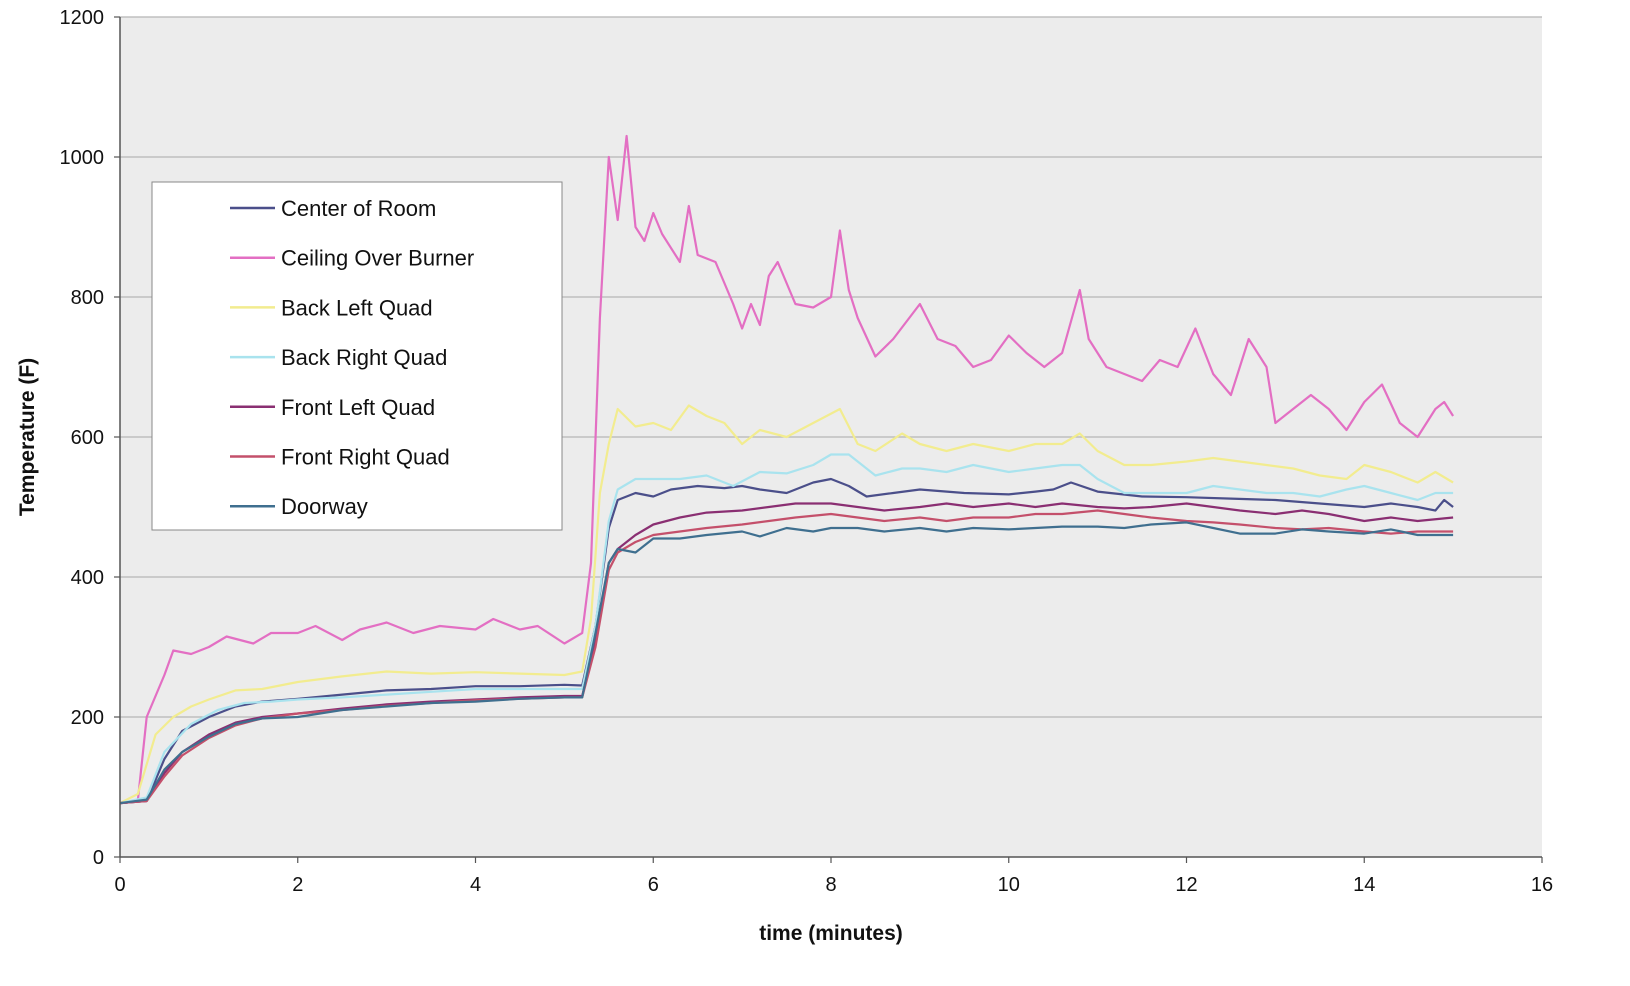 The width and height of the screenshot is (1630, 986). I want to click on y-tick-label: 1000, so click(82, 158).